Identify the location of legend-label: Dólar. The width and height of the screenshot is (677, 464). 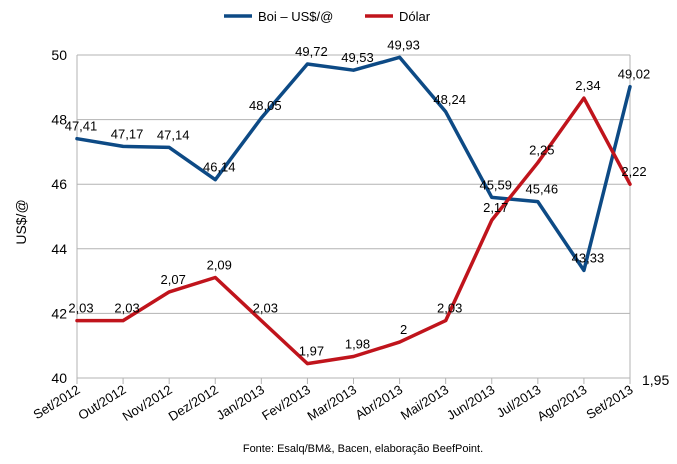
(415, 16).